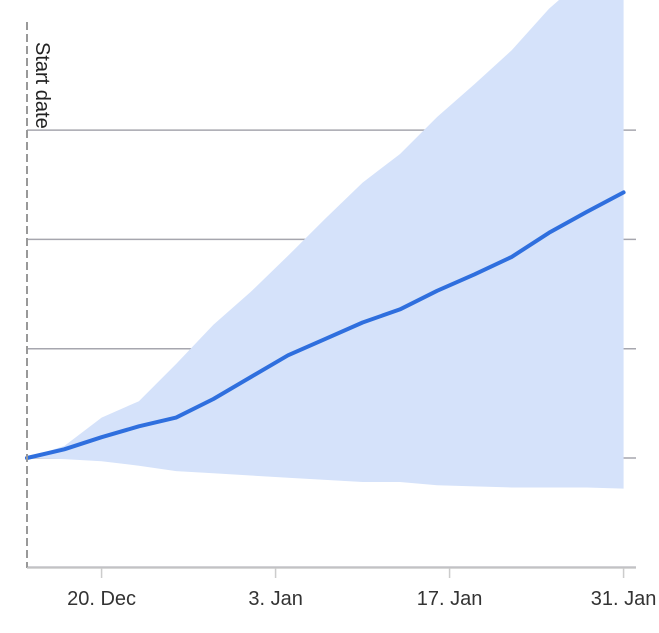 This screenshot has height=633, width=659. What do you see at coordinates (42, 85) in the screenshot?
I see `start-date-label: Start date` at bounding box center [42, 85].